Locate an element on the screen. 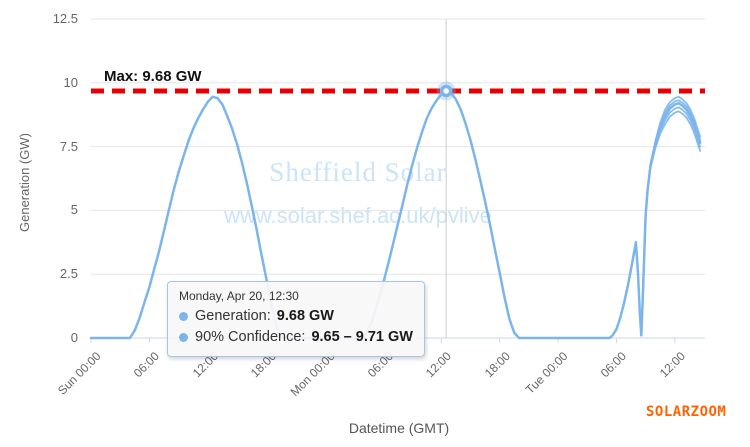 The image size is (750, 447). tooltip-confidence-label: 90% Confidence: is located at coordinates (250, 337).